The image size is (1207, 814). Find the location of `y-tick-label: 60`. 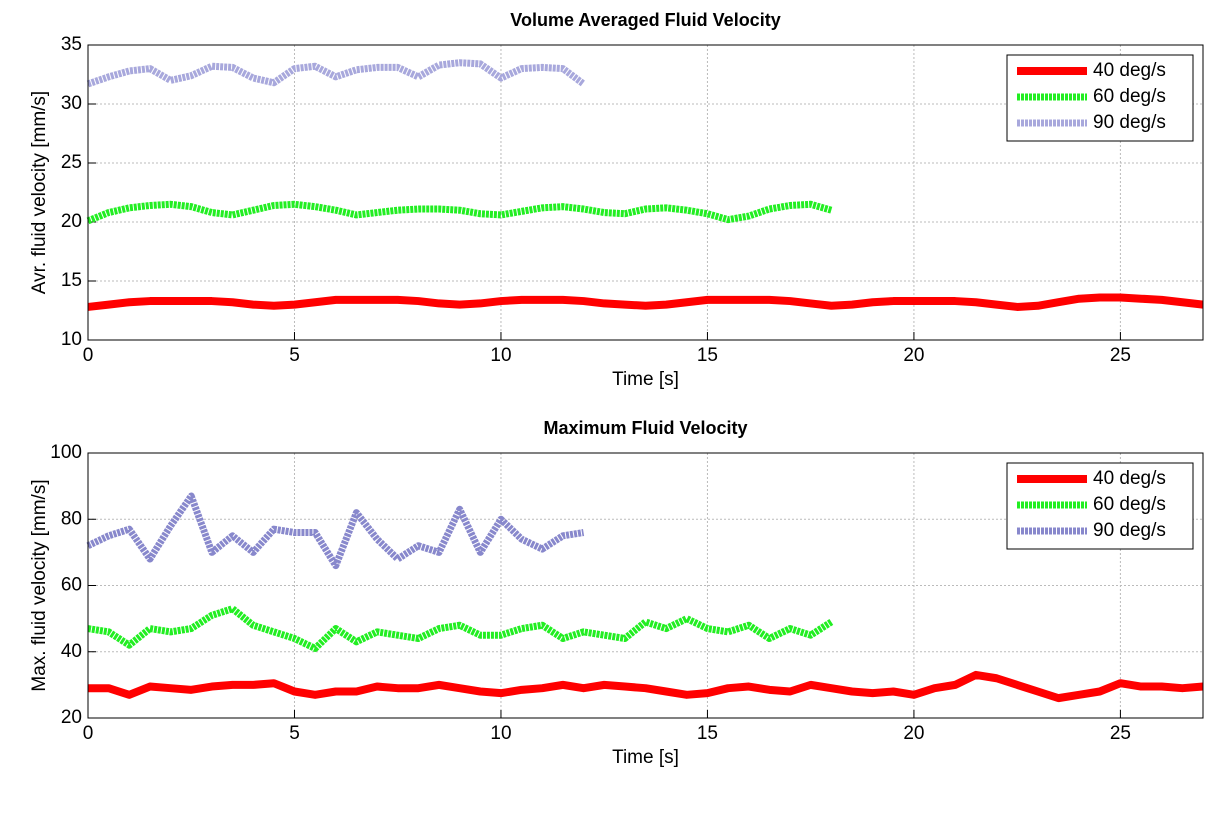

y-tick-label: 60 is located at coordinates (71, 585).